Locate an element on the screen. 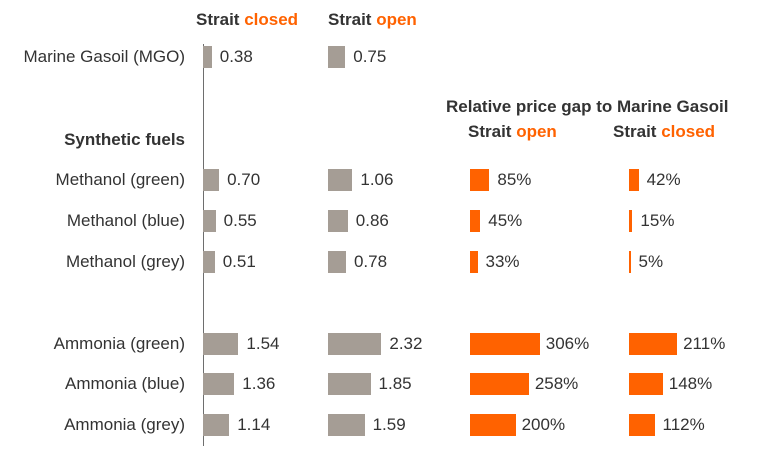 The width and height of the screenshot is (765, 450). data-label-open: 1.85 is located at coordinates (395, 383).